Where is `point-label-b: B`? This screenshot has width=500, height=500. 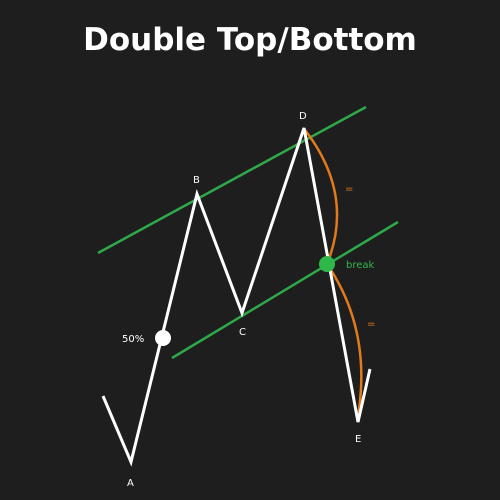 point-label-b: B is located at coordinates (196, 180).